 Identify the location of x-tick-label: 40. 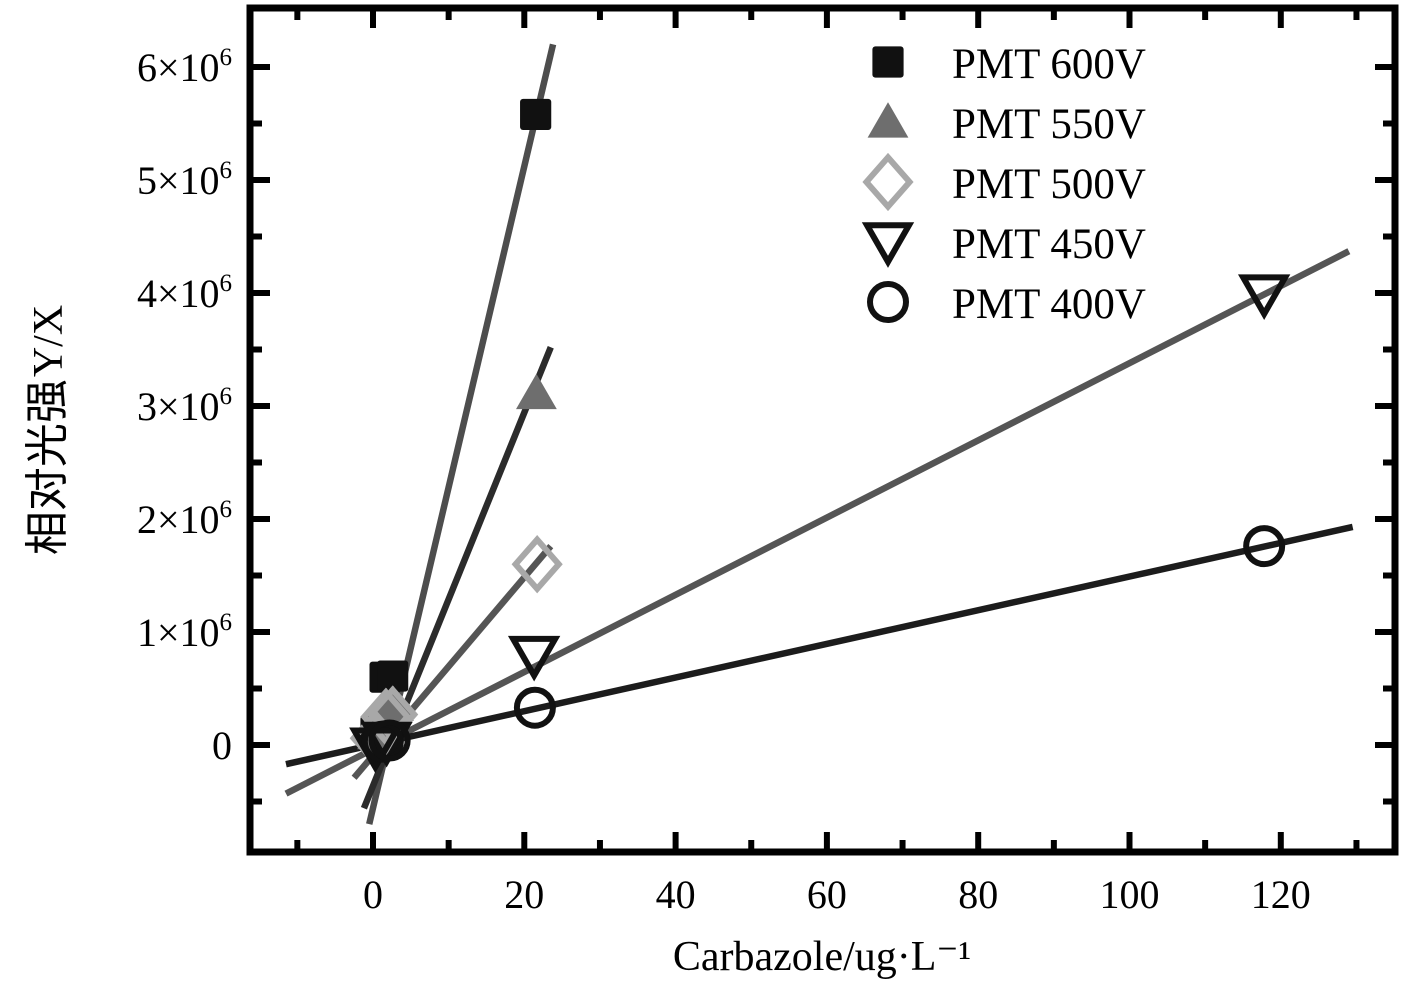
(676, 894).